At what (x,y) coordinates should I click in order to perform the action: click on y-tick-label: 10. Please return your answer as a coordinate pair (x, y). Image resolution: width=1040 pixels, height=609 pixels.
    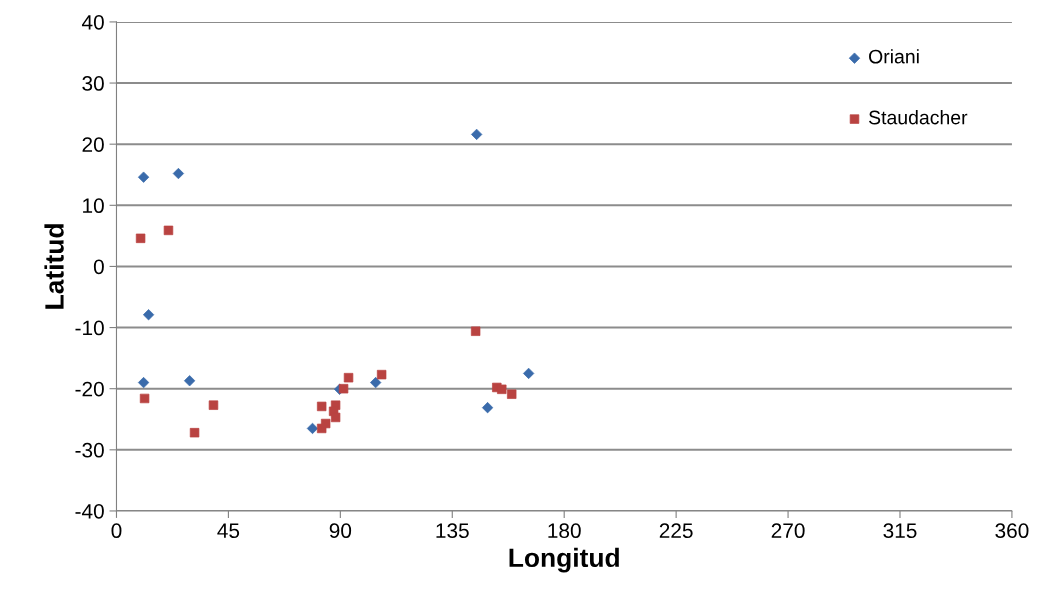
    Looking at the image, I should click on (93, 206).